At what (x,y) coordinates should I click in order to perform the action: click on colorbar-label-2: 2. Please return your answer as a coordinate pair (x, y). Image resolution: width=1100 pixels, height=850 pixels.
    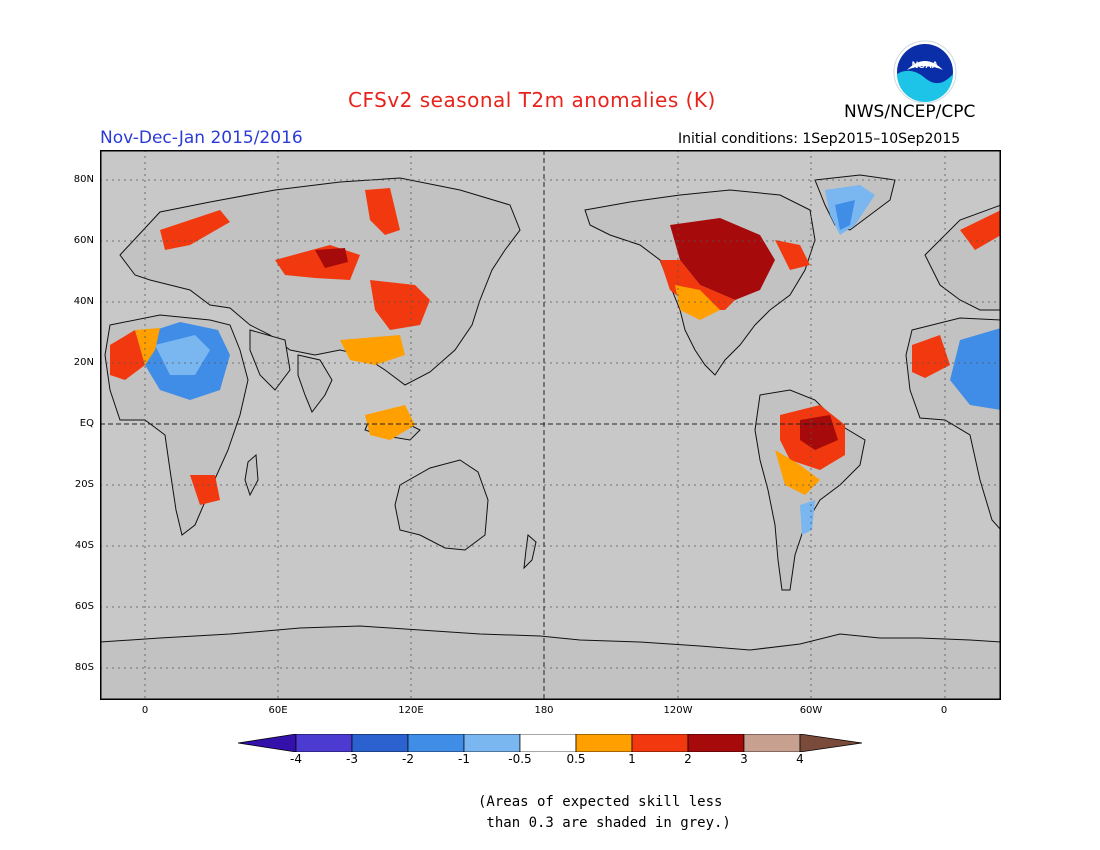
    Looking at the image, I should click on (688, 759).